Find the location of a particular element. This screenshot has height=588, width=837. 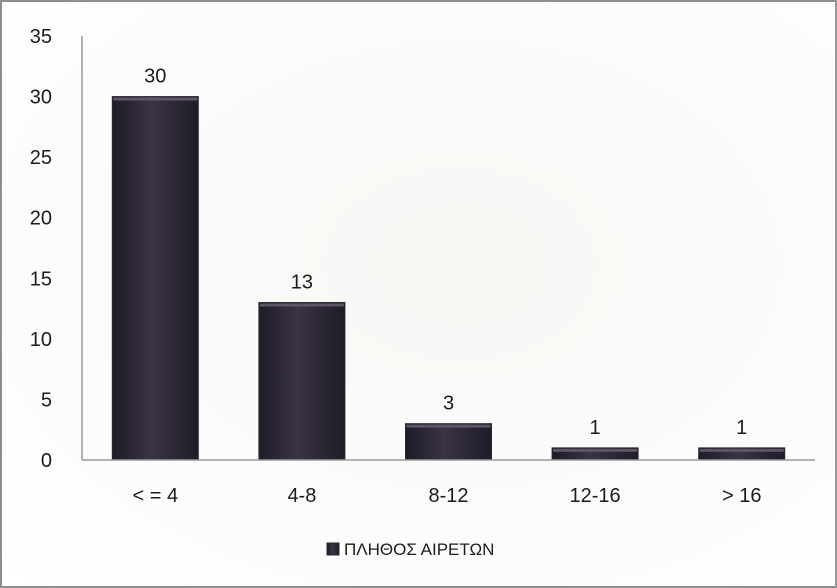

y-tick-label: 15 is located at coordinates (41, 279).